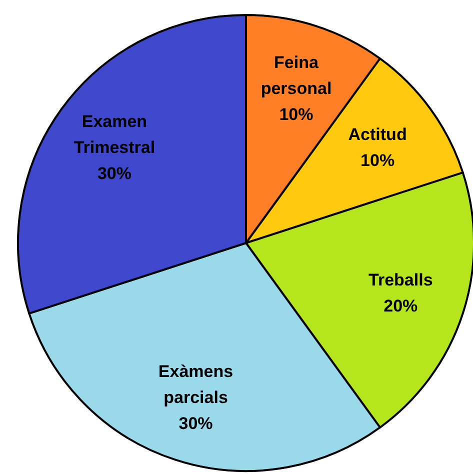 This screenshot has height=474, width=473. Describe the element at coordinates (296, 75) in the screenshot. I see `slice-label: Feina personal` at that location.